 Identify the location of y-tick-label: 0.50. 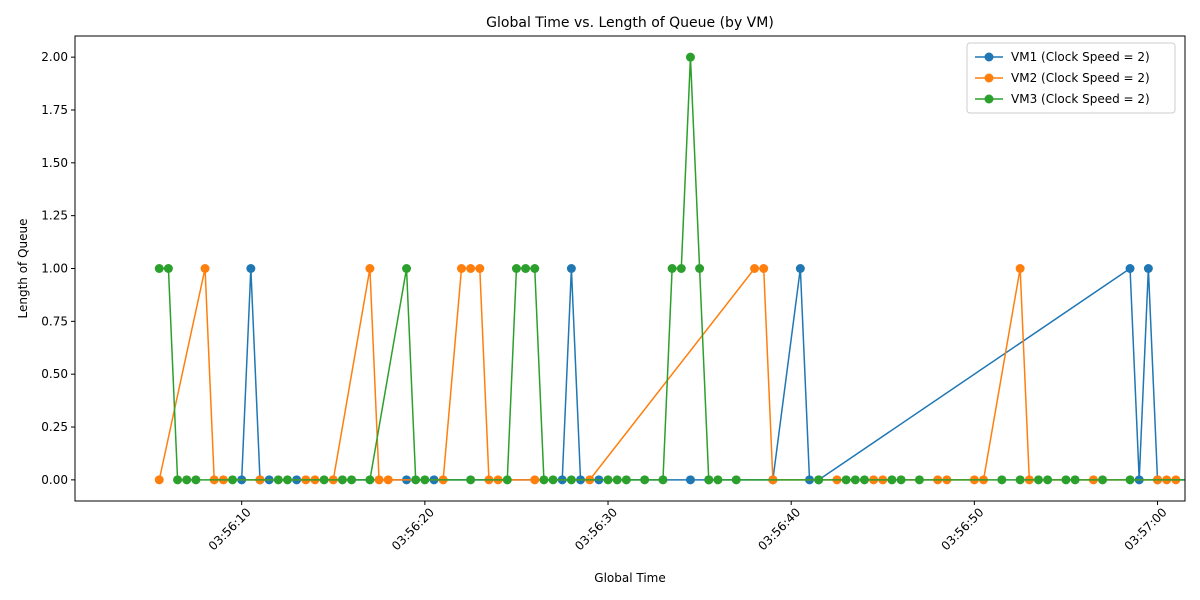
(54, 374).